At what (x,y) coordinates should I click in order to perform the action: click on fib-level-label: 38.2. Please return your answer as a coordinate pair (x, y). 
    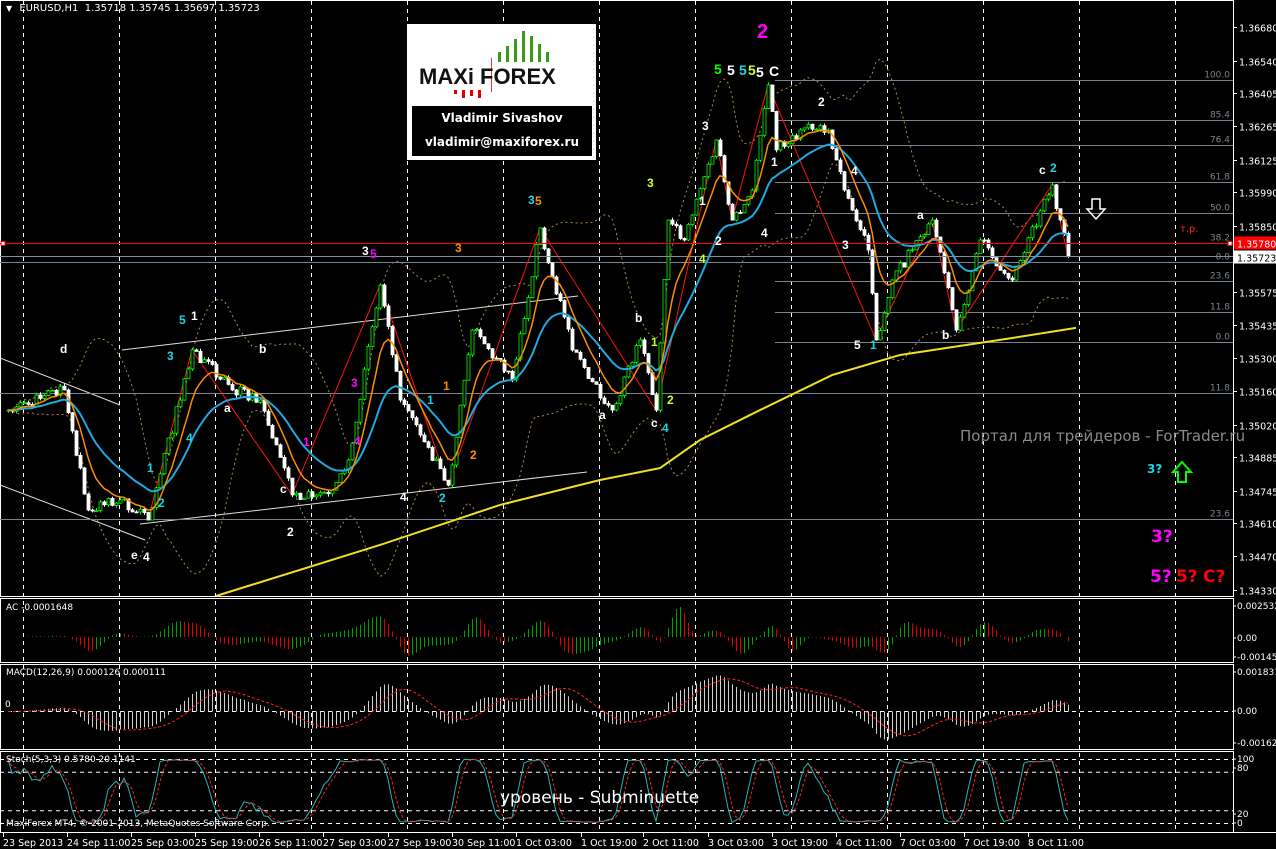
    Looking at the image, I should click on (1220, 239).